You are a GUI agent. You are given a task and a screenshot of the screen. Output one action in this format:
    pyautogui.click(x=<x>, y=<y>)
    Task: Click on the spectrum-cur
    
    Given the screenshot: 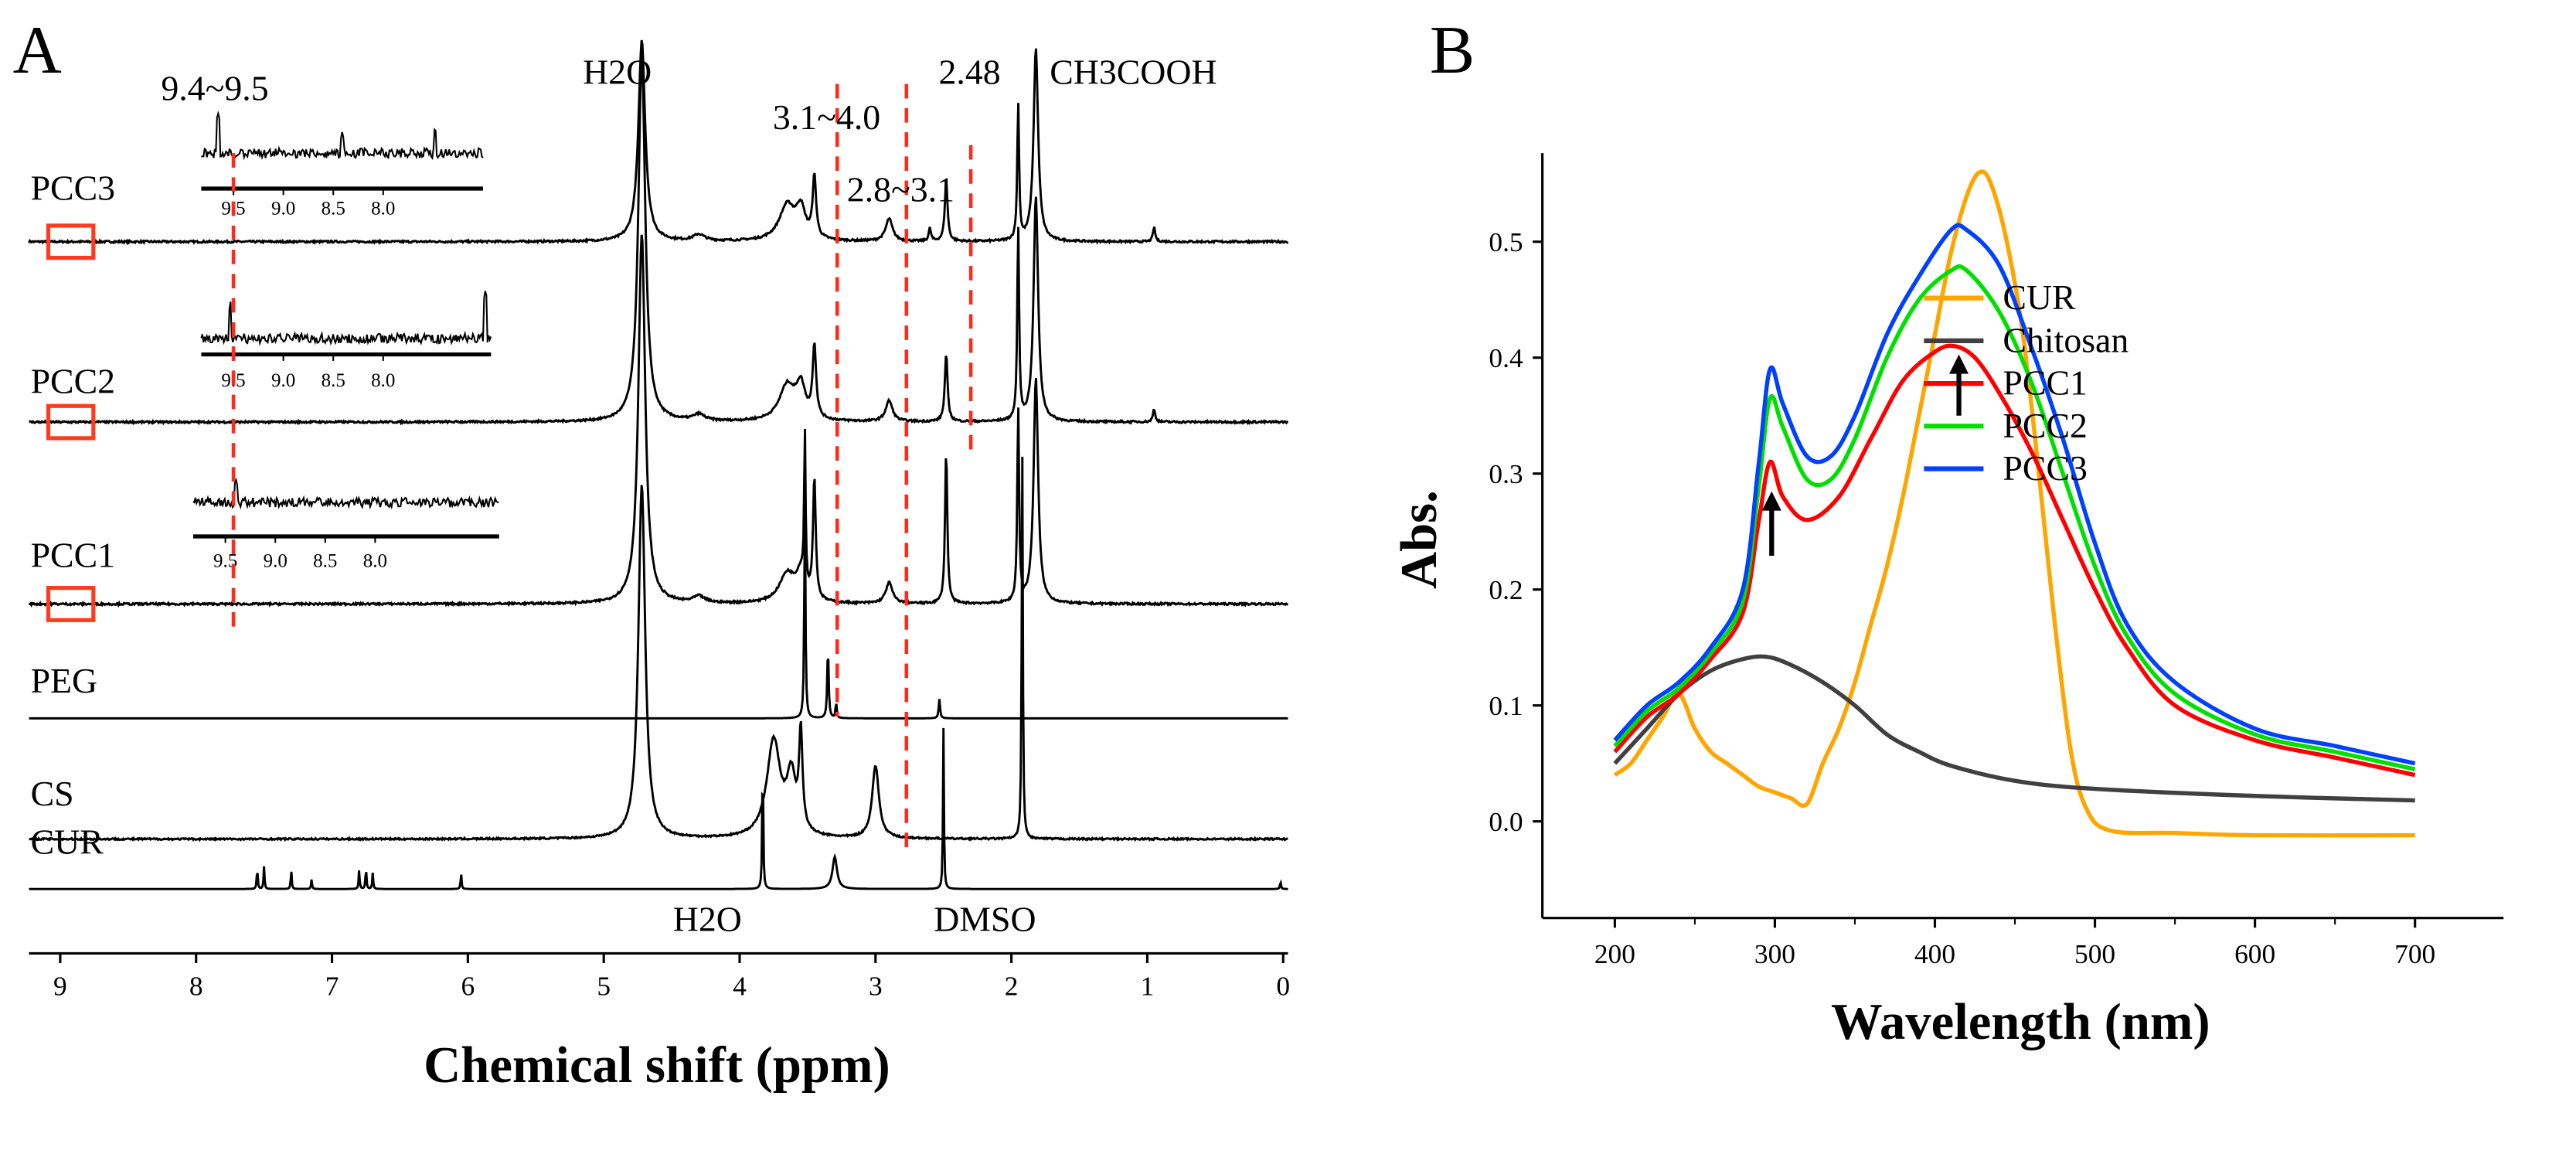 What is the action you would take?
    pyautogui.click(x=658, y=808)
    